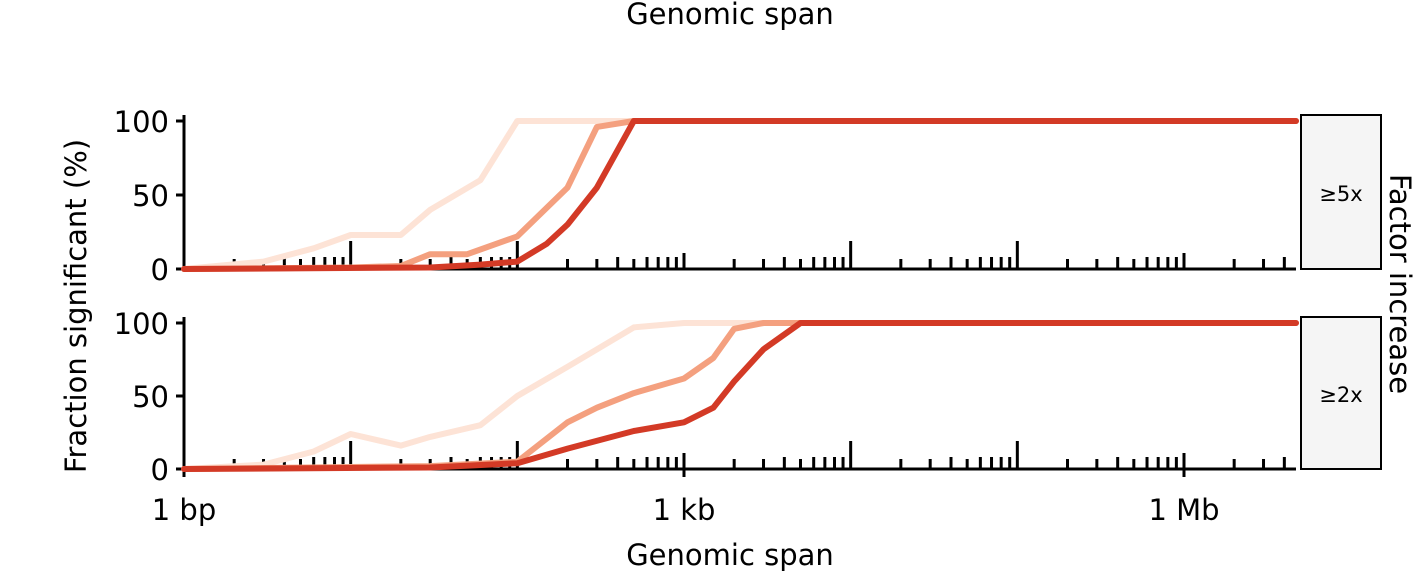 The image size is (1417, 572). Describe the element at coordinates (1400, 284) in the screenshot. I see `facet-label: Factor increase` at that location.